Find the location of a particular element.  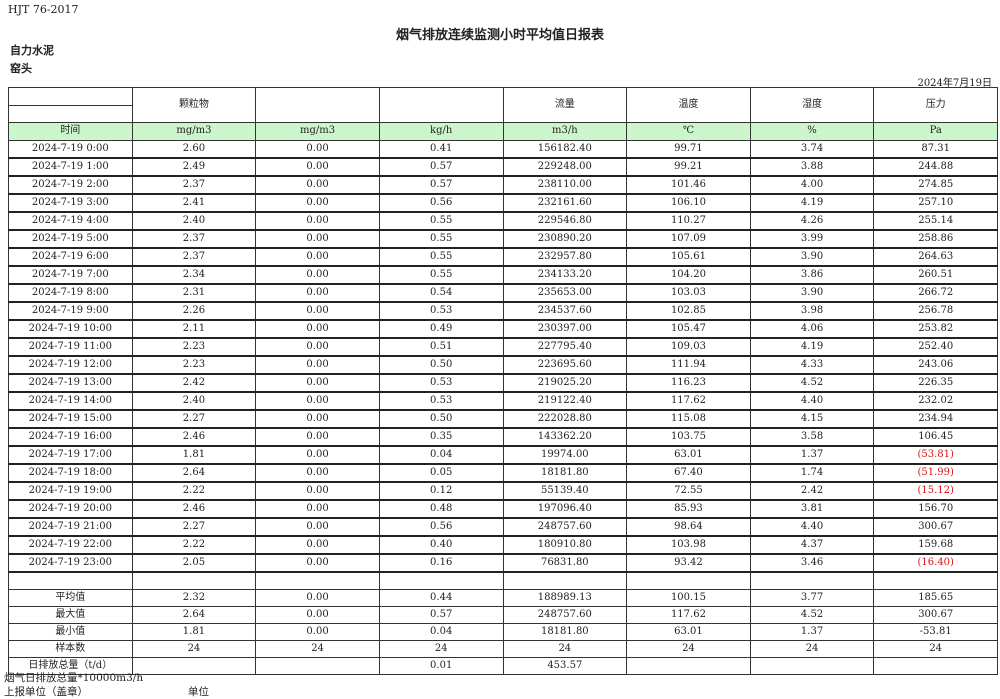

value-cell: 2.31 is located at coordinates (194, 293).